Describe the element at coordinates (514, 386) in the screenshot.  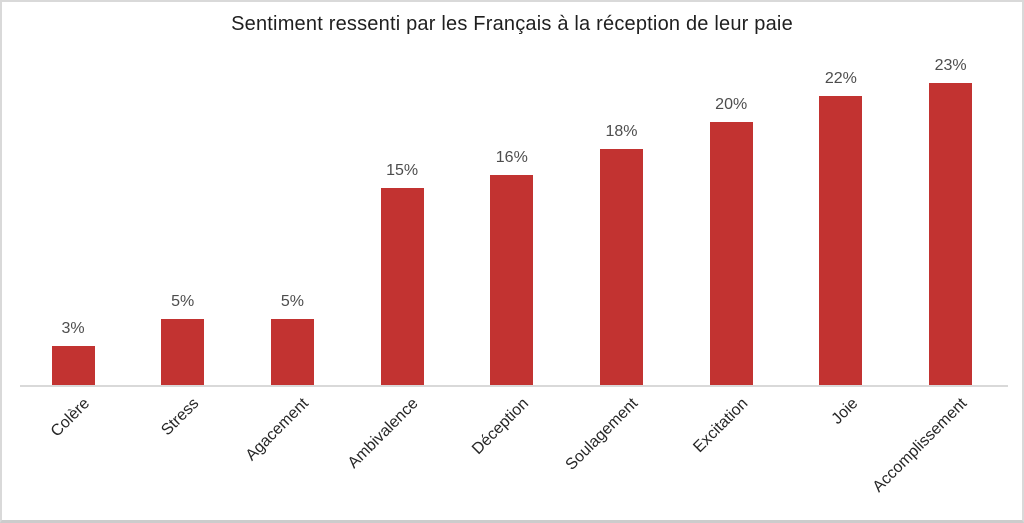
I see `x-axis-line` at that location.